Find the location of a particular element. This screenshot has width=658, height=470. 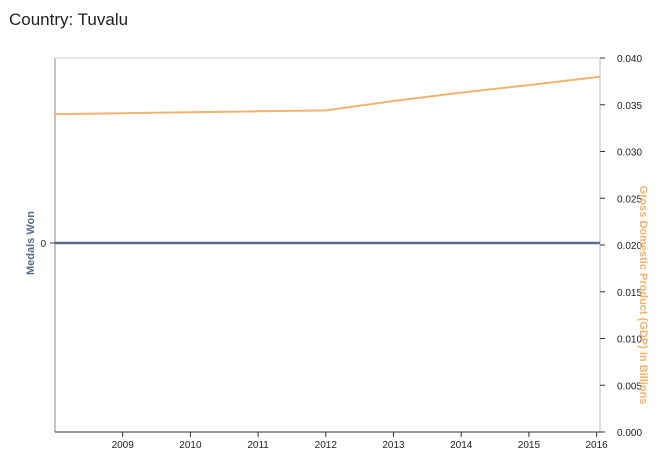

x-tick-label: 2014 is located at coordinates (461, 445).